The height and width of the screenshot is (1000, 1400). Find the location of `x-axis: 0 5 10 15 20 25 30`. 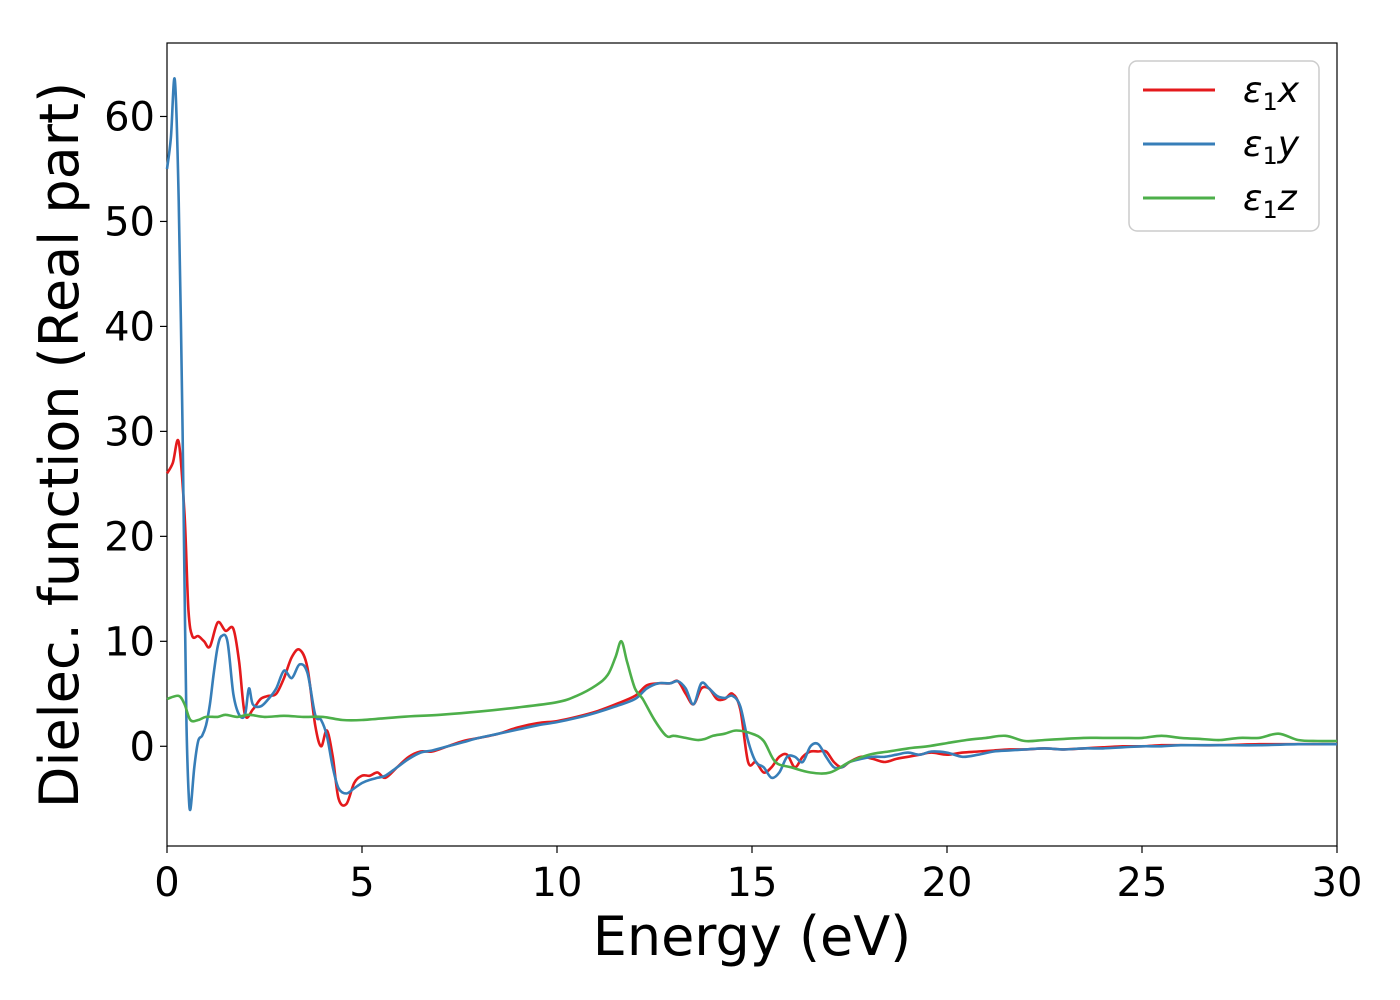

x-axis: 0 5 10 15 20 25 30 is located at coordinates (758, 876).